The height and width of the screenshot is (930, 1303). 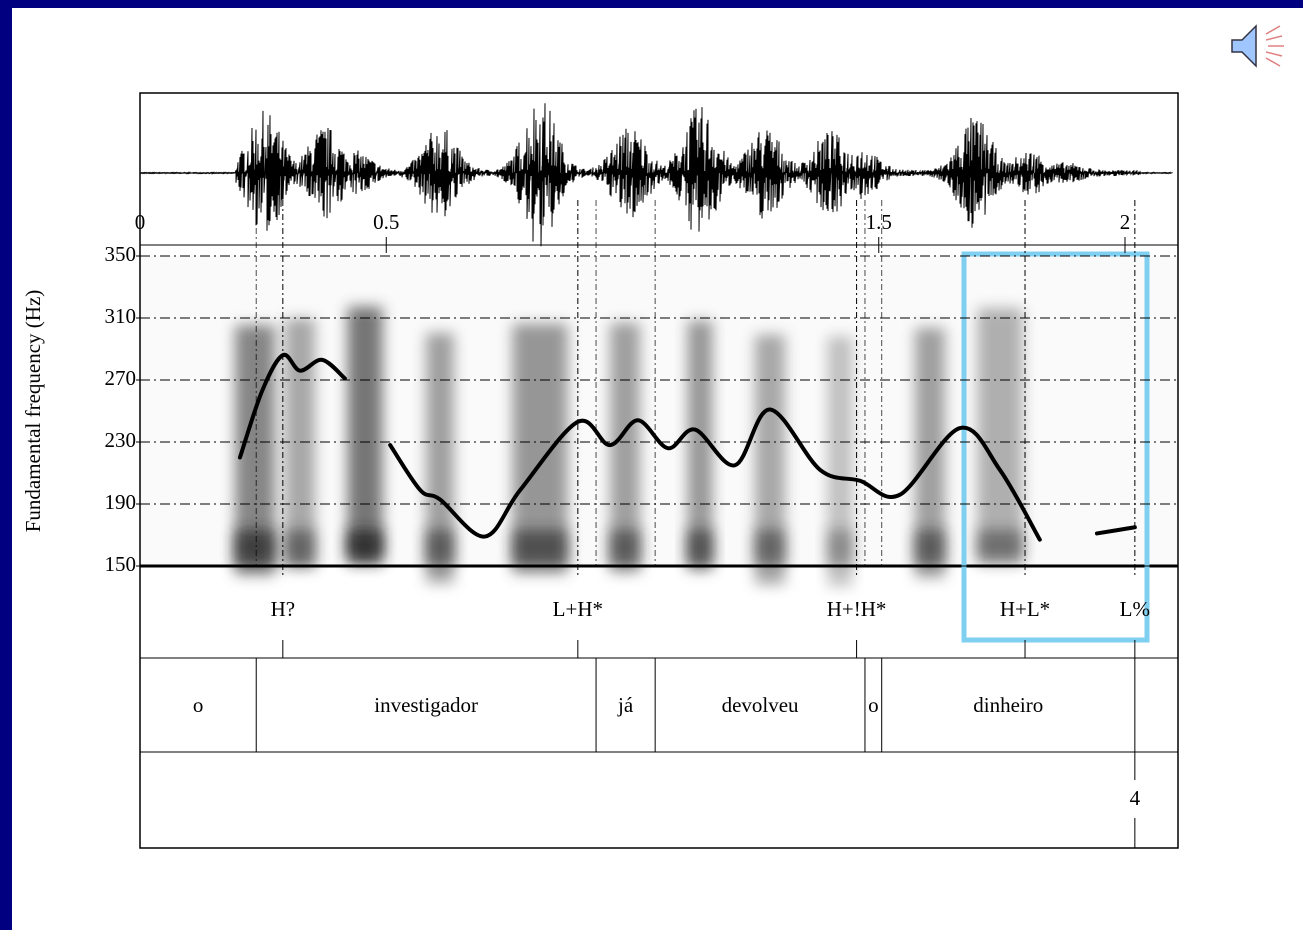 I want to click on x-tick-label: 1.5, so click(x=879, y=222).